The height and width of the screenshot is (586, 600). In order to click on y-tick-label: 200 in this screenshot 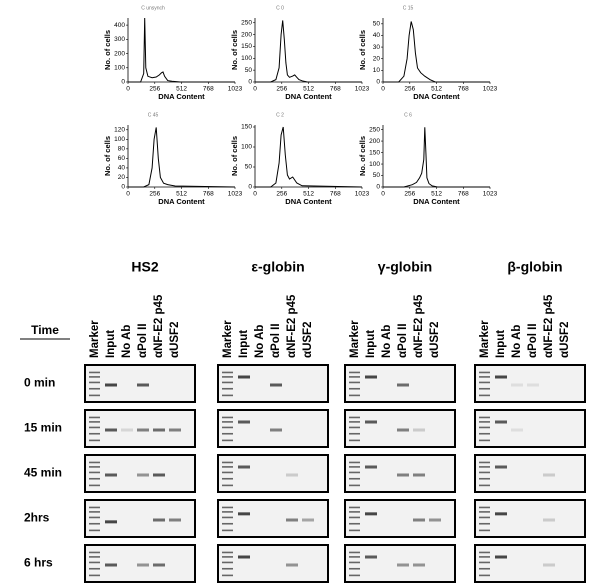, I will do `click(374, 141)`.